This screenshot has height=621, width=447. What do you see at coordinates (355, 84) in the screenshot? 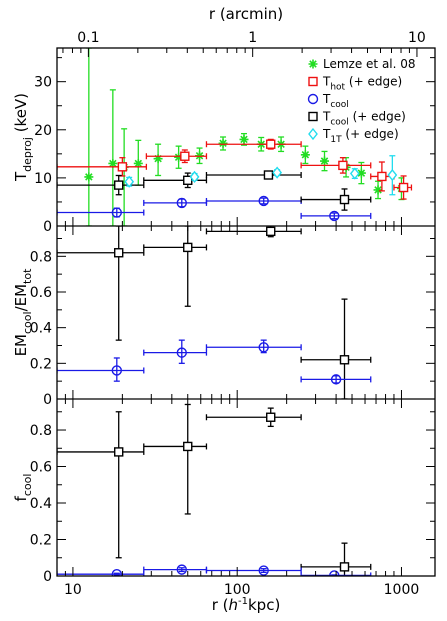
I see `legend-item-hot: Thot (+ edge)` at bounding box center [355, 84].